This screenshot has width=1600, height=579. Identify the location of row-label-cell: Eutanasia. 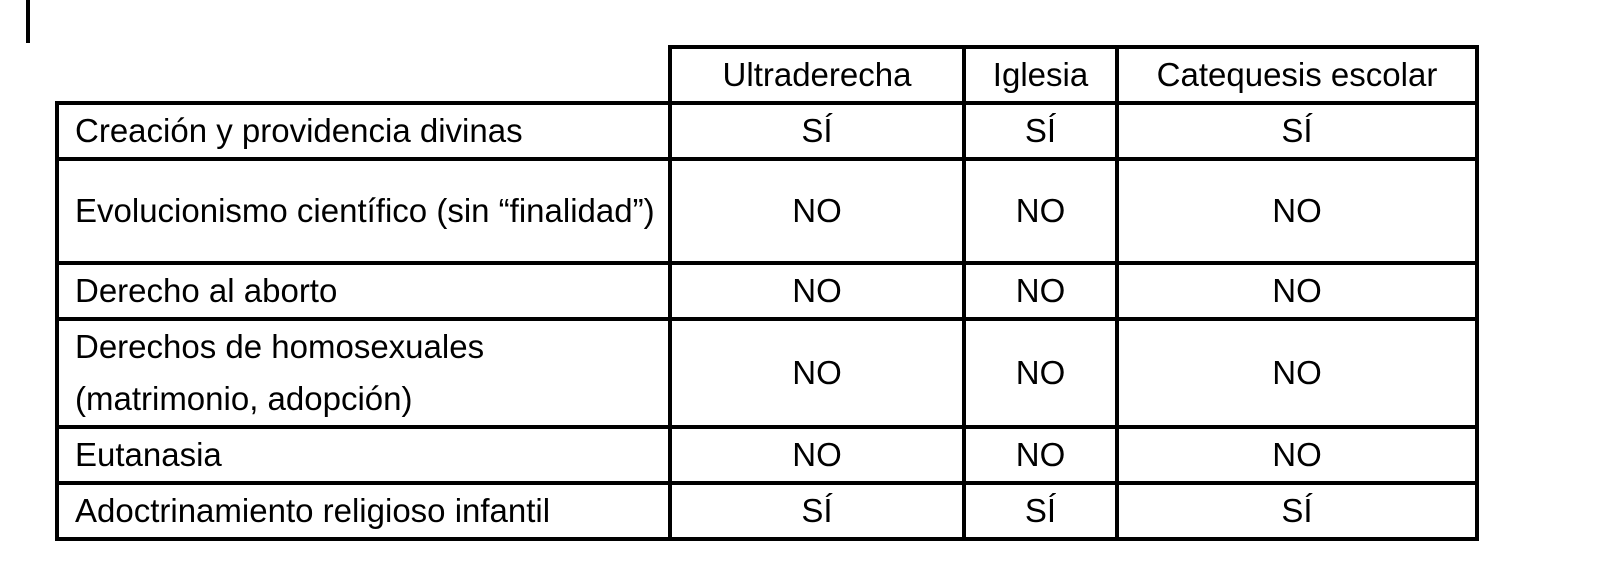
(363, 455).